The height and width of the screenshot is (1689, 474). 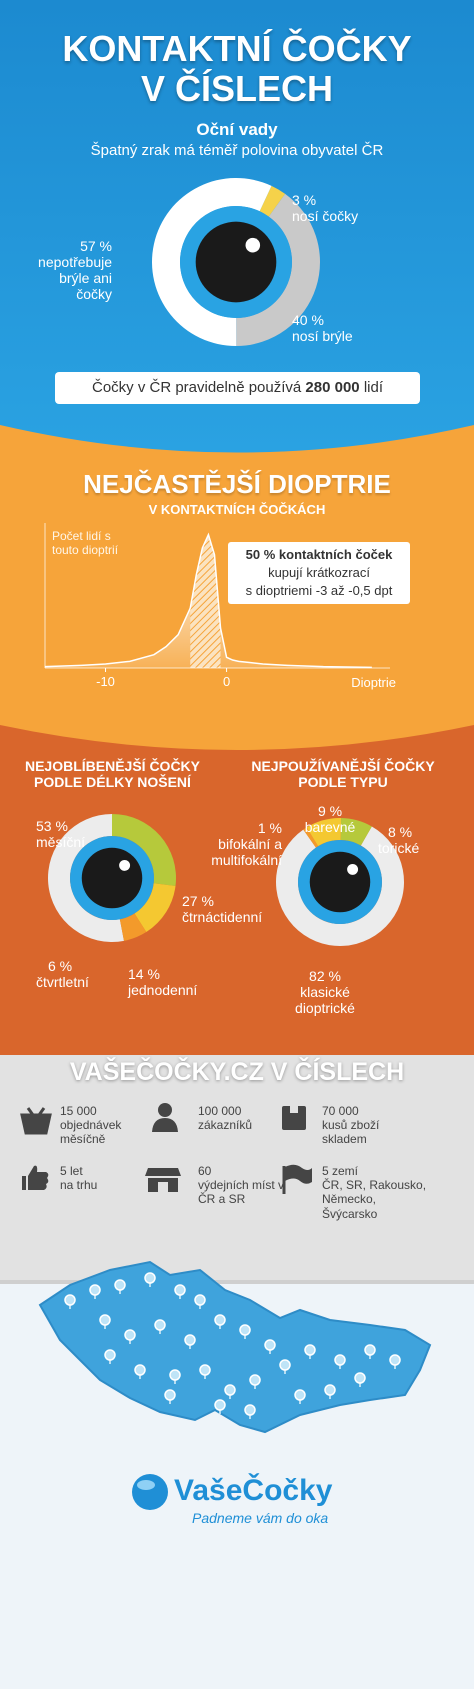 What do you see at coordinates (75, 278) in the screenshot?
I see `category-label: nepotřebuje brýle ani čočky` at bounding box center [75, 278].